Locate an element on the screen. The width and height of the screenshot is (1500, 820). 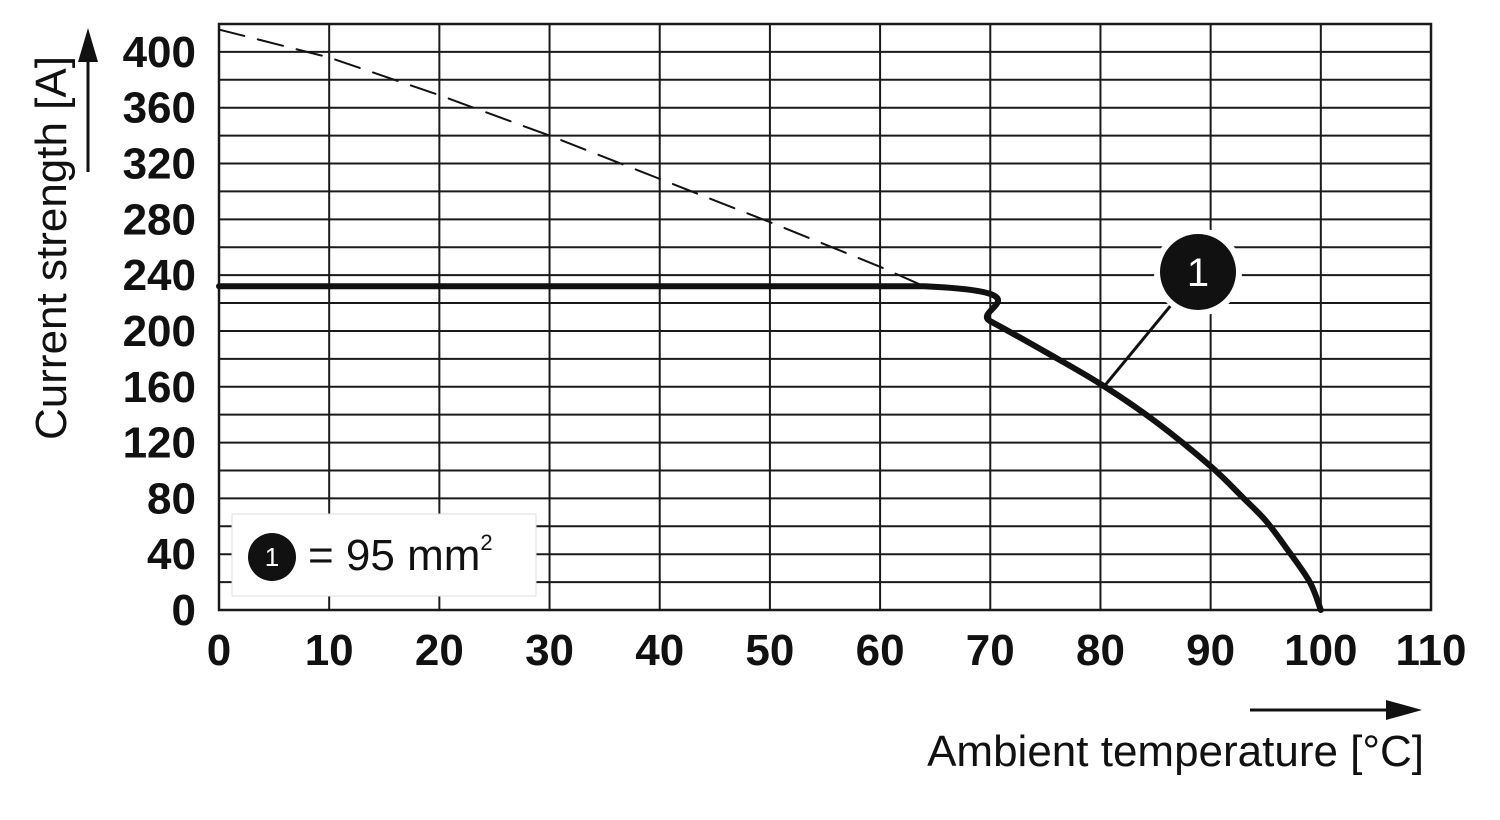
y-tick-label: 360 is located at coordinates (159, 108).